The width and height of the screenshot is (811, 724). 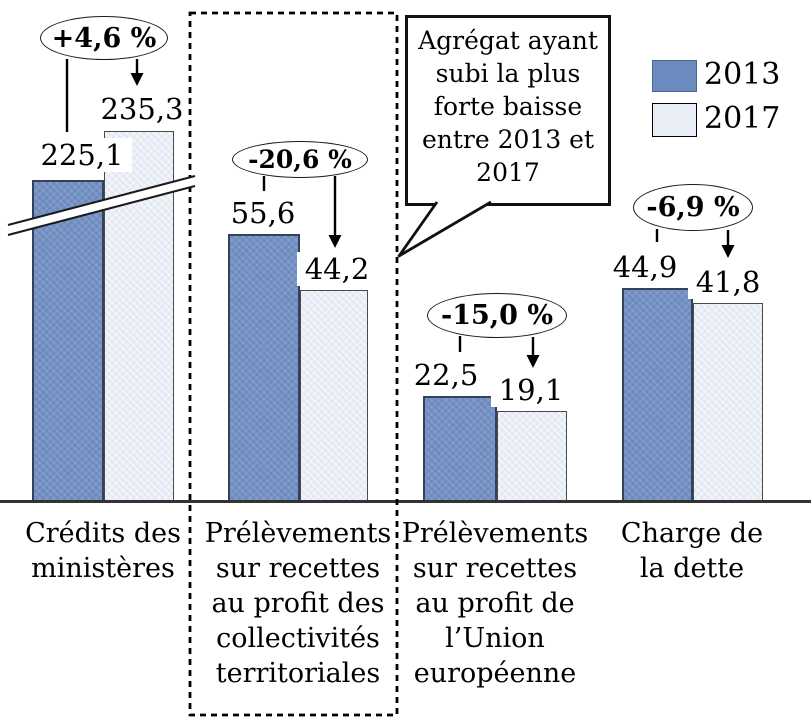 What do you see at coordinates (497, 315) in the screenshot?
I see `change-oval-group3: -15,0 %` at bounding box center [497, 315].